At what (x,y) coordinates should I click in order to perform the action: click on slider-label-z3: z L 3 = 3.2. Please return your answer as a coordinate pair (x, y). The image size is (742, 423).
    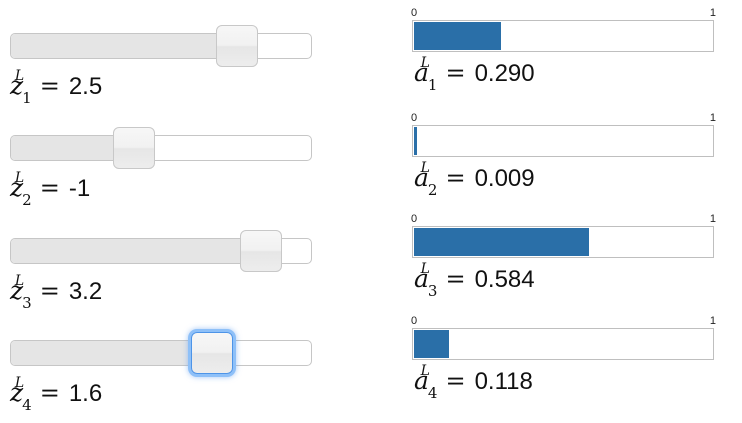
    Looking at the image, I should click on (56, 292).